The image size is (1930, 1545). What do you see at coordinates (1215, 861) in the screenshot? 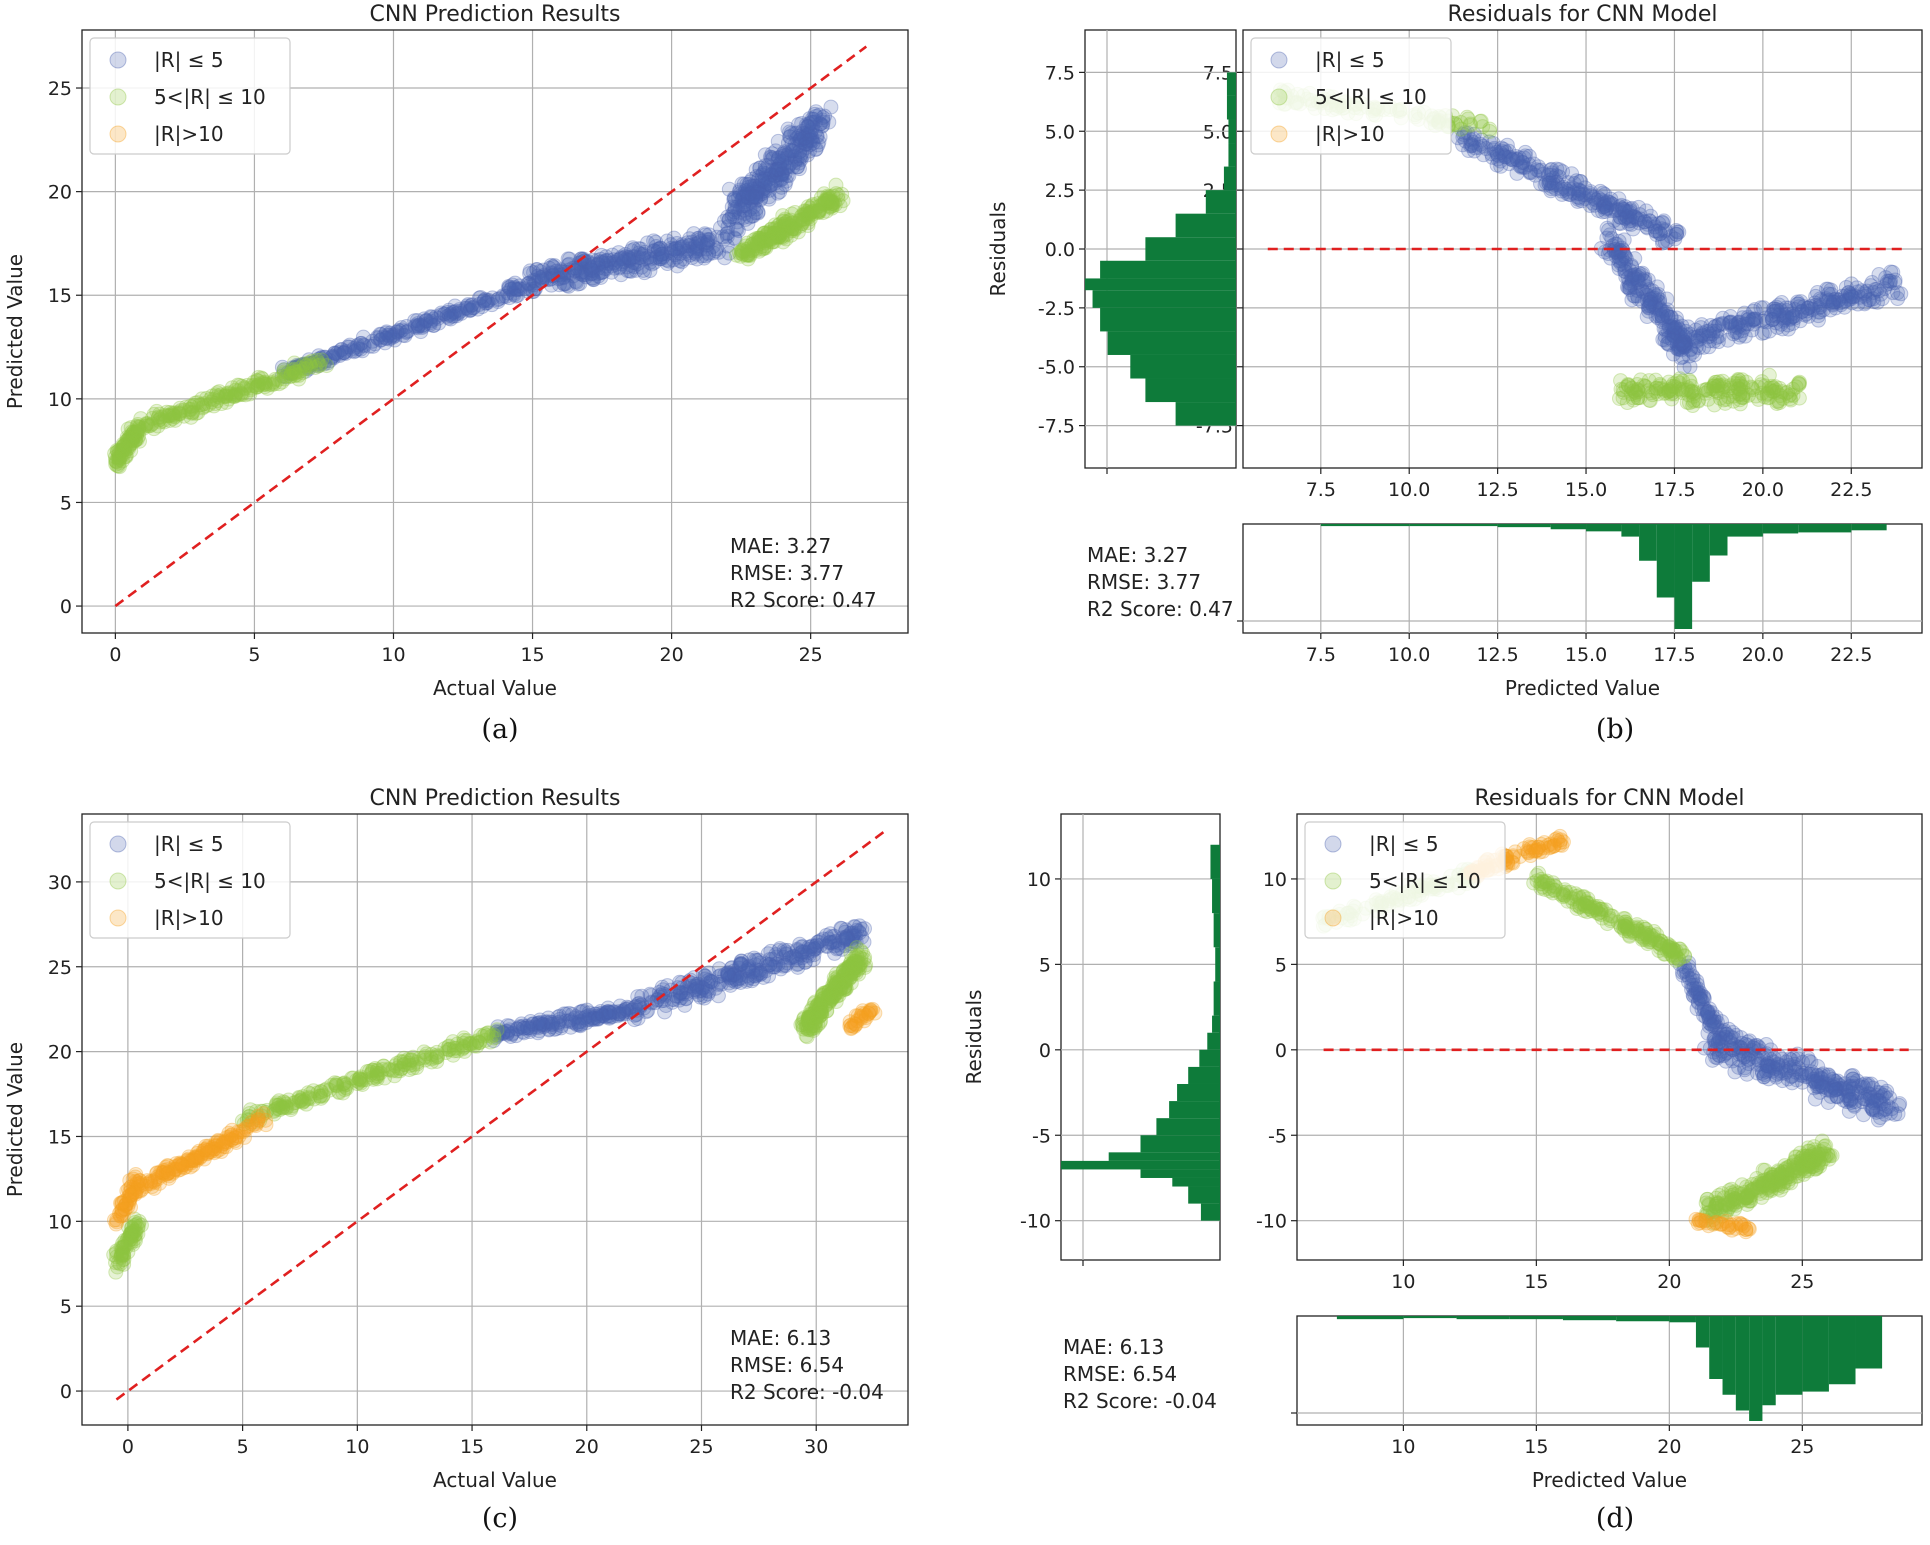
I see `hist-right-bar` at bounding box center [1215, 861].